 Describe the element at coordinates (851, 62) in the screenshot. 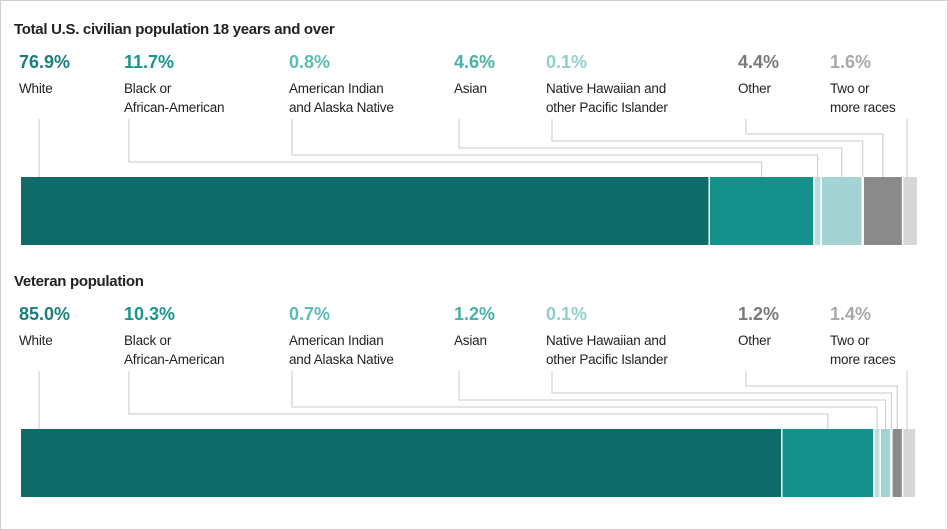

I see `value-label: 1.6%` at that location.